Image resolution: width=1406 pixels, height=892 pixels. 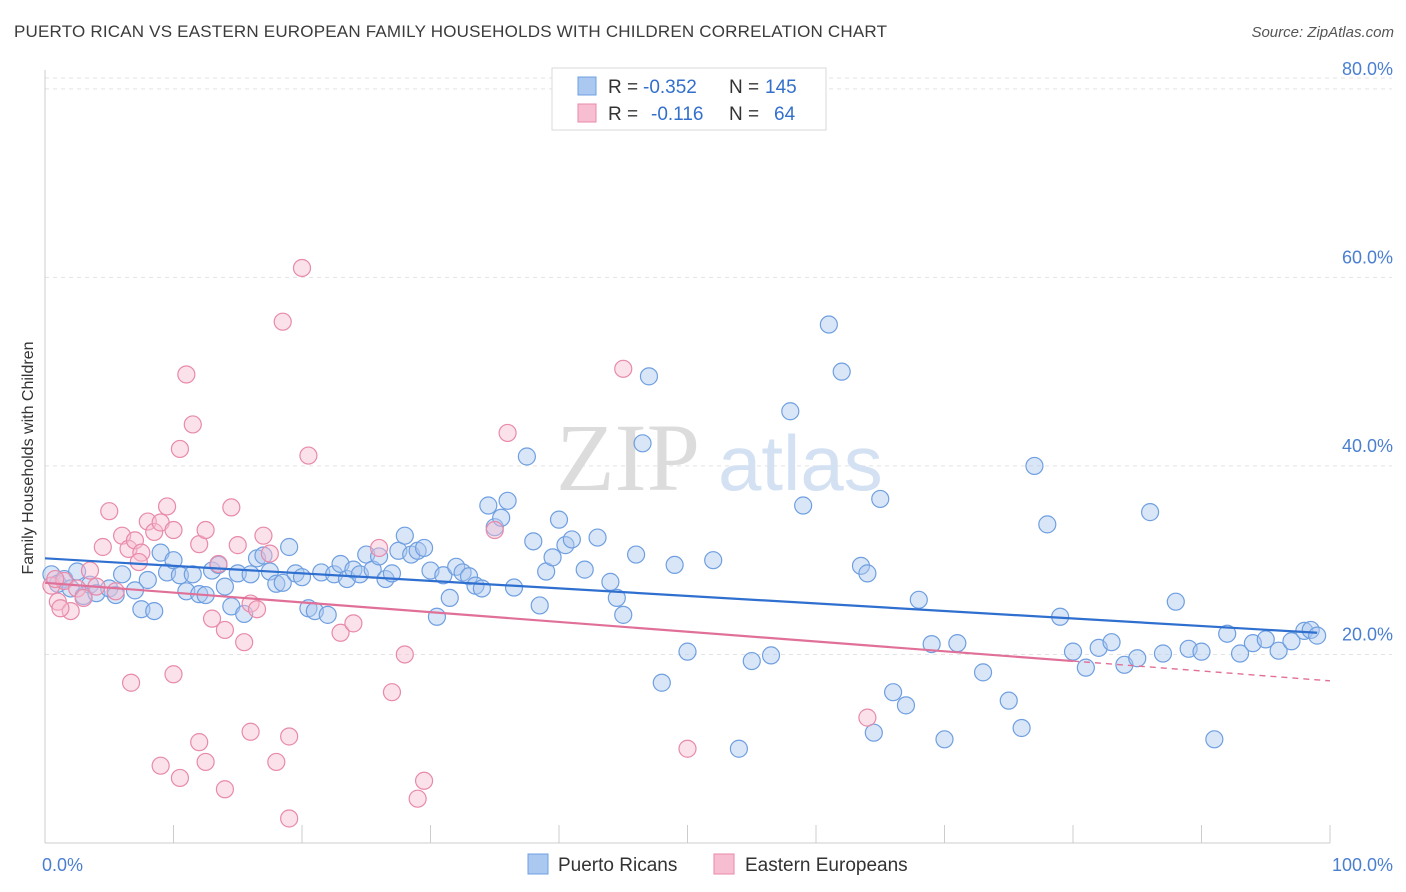 I want to click on legend-n-label: N =, so click(x=744, y=114).